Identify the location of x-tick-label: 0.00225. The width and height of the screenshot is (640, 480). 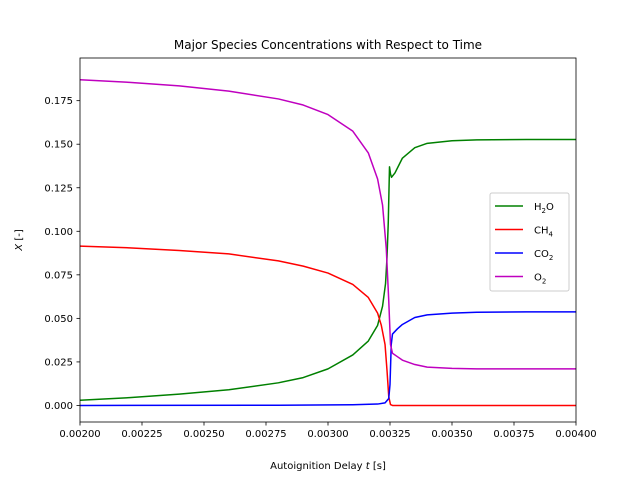
(141, 434).